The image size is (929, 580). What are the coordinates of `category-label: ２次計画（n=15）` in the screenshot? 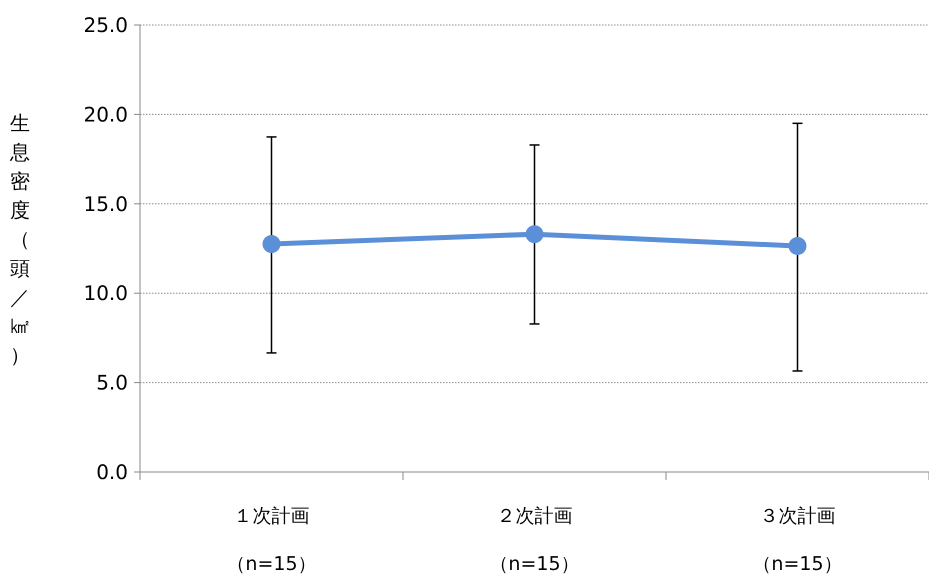 It's located at (534, 540).